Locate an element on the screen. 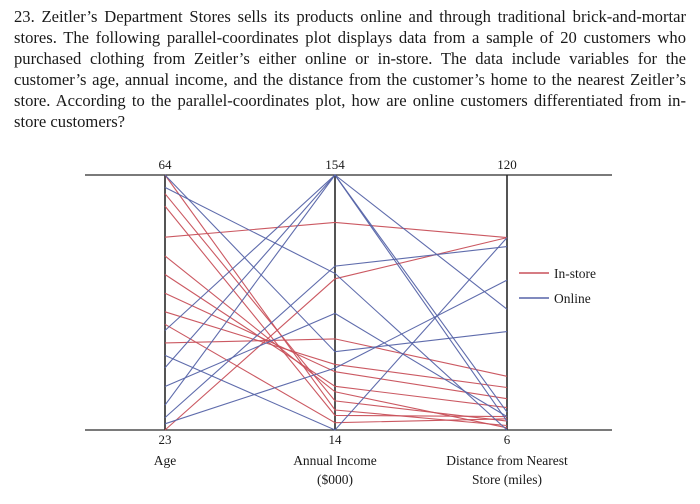  legend: In-store Online is located at coordinates (557, 286).